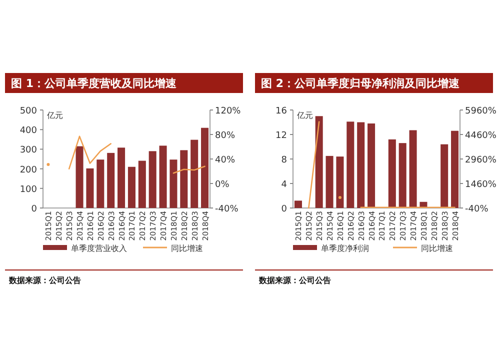  Describe the element at coordinates (225, 136) in the screenshot. I see `y2-tick-label: 80%` at that location.